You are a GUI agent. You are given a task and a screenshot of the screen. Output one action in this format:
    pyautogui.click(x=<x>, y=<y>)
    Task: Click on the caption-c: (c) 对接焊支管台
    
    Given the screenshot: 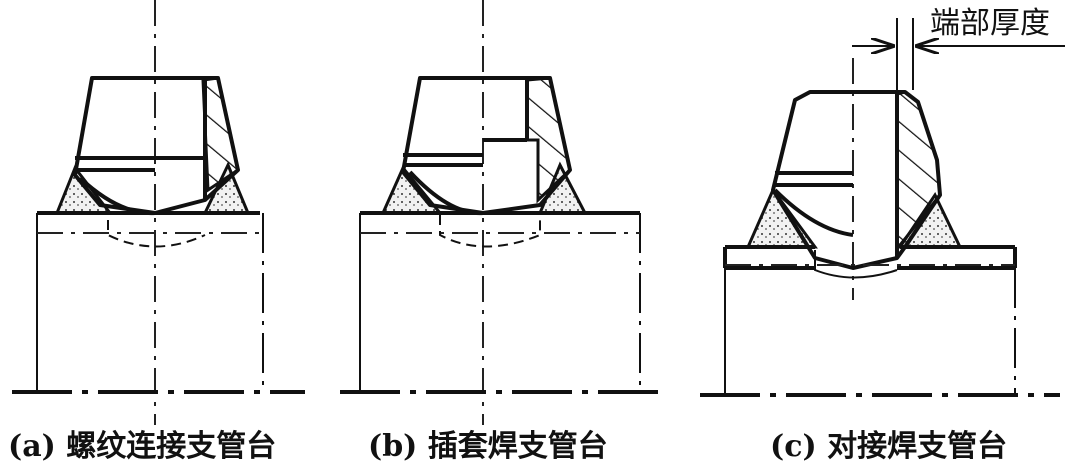 What is the action you would take?
    pyautogui.click(x=888, y=446)
    